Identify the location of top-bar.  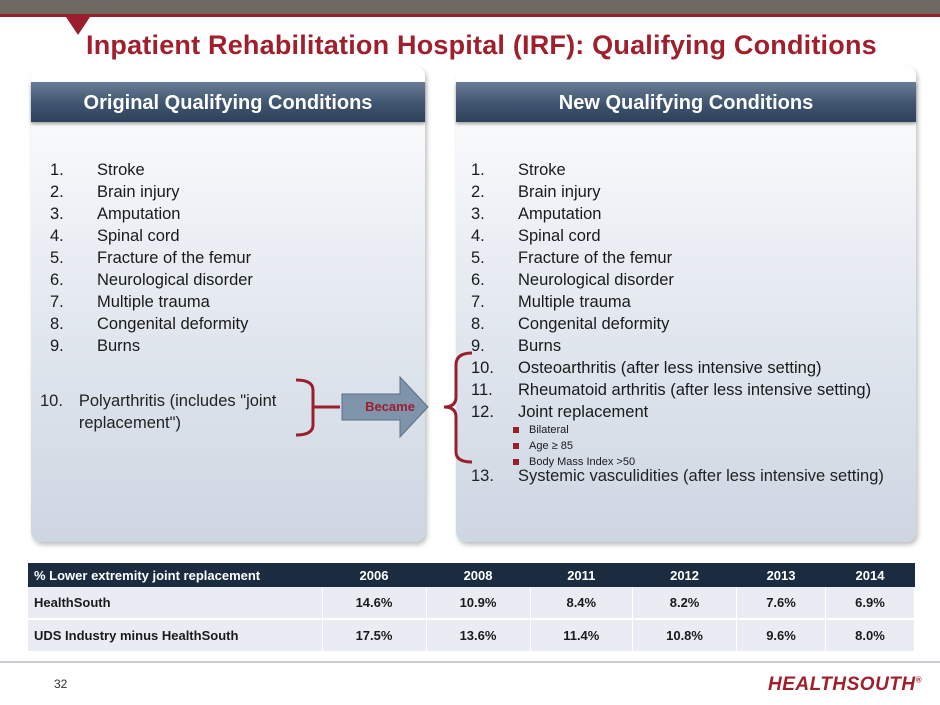
(470, 7).